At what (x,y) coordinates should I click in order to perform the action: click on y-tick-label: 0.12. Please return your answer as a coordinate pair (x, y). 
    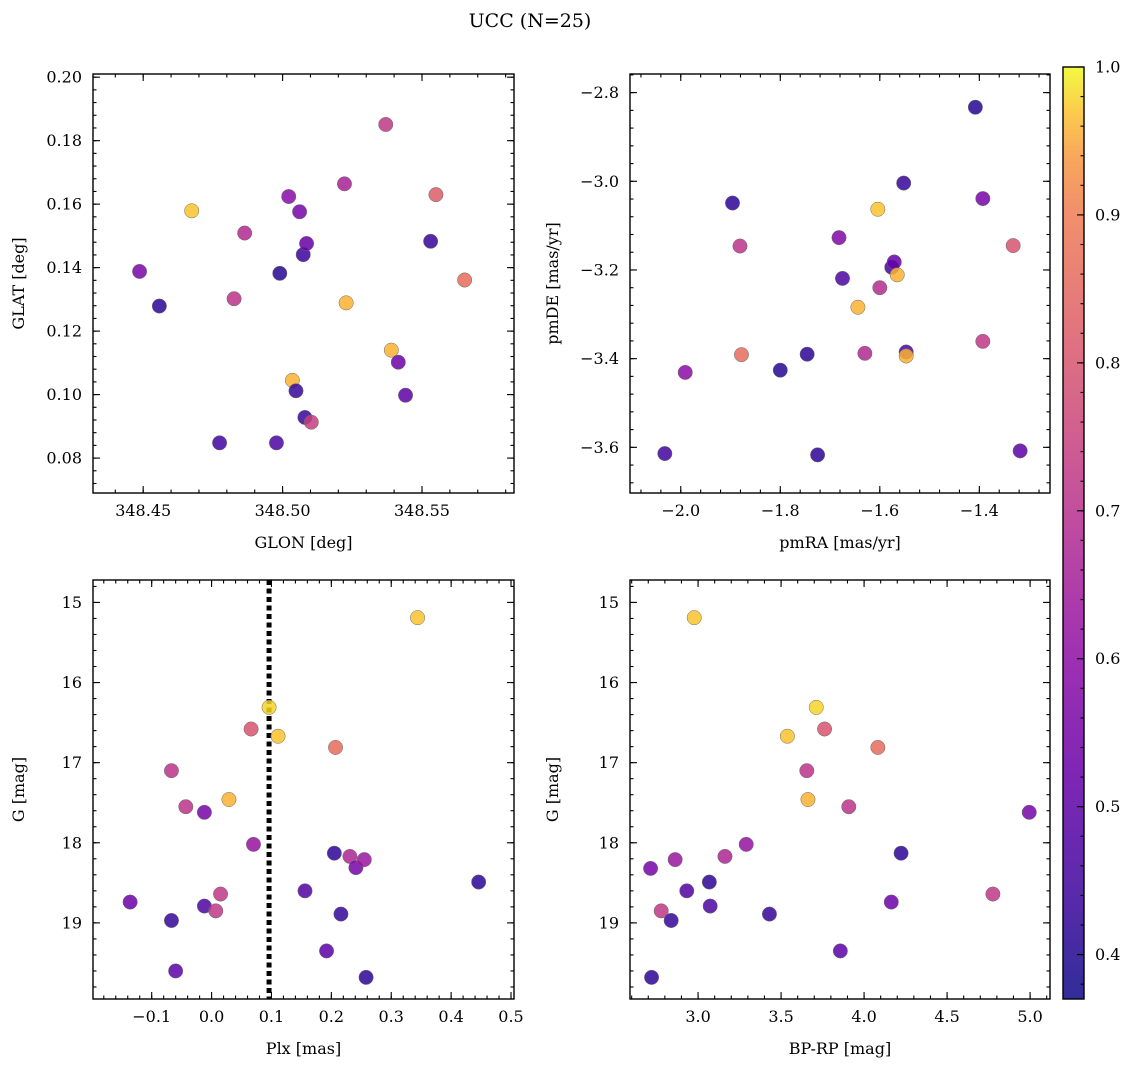
    Looking at the image, I should click on (64, 331).